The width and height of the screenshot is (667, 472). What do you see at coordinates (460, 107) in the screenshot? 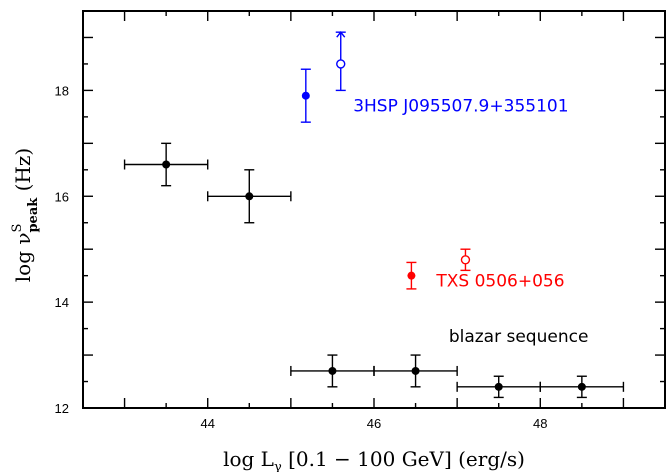
I see `annotation-label: 3HSP J095507.9+355101` at bounding box center [460, 107].